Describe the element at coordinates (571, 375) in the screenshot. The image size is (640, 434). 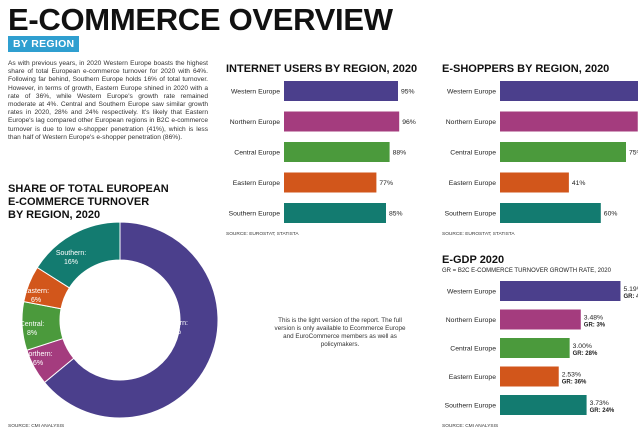
I see `bar-value-label: 2.53%` at that location.